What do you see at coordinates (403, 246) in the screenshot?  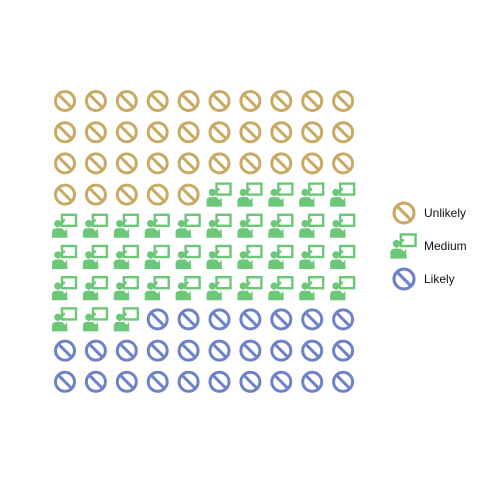 I see `legend-presenter-icon` at bounding box center [403, 246].